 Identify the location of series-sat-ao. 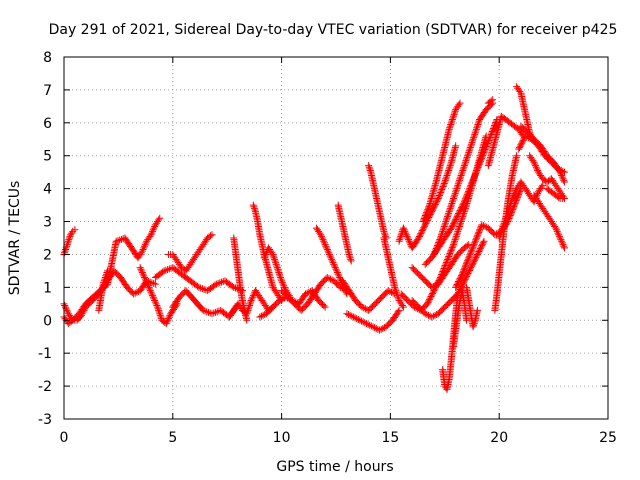
(555, 194).